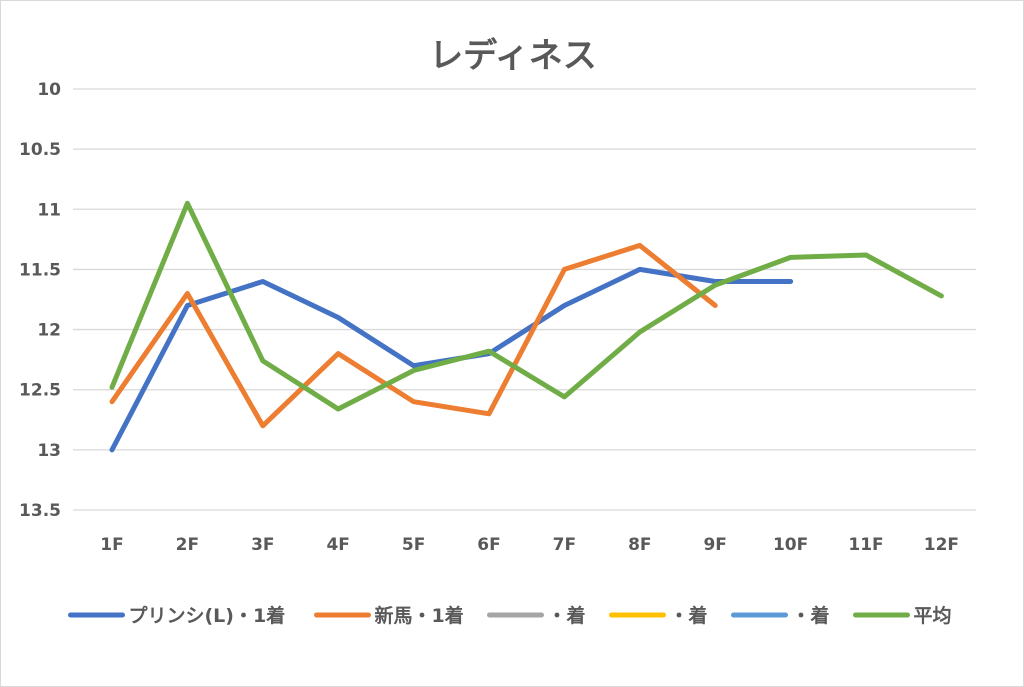 Image resolution: width=1024 pixels, height=687 pixels. I want to click on y-tick-label: 12.5, so click(40, 391).